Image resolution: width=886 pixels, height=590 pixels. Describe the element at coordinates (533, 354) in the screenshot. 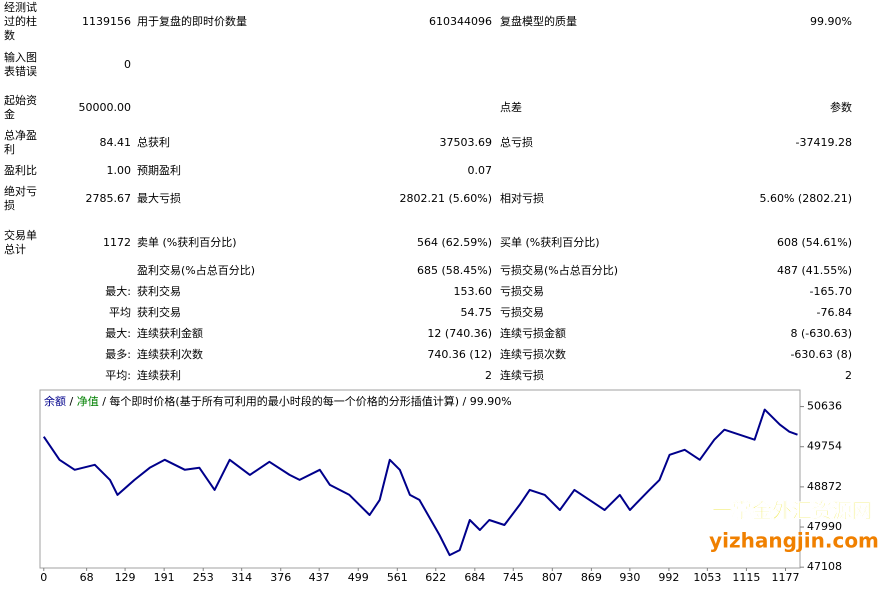

I see `row-label: 连续亏损次数` at that location.